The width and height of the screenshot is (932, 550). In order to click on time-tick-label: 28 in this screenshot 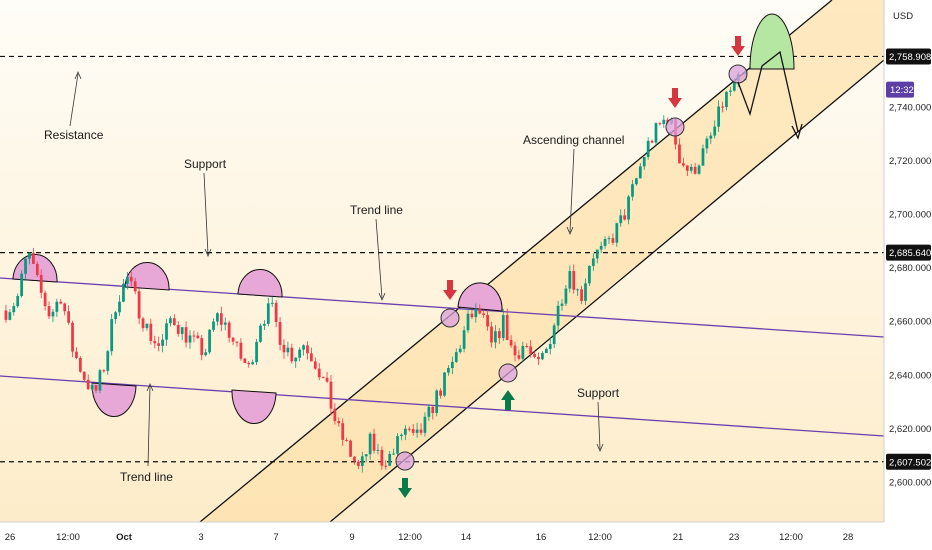, I will do `click(848, 537)`.